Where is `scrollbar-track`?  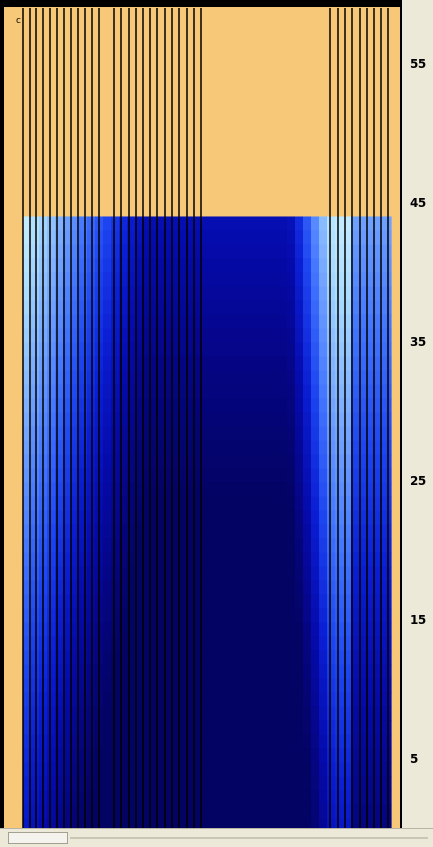 scrollbar-track is located at coordinates (249, 838).